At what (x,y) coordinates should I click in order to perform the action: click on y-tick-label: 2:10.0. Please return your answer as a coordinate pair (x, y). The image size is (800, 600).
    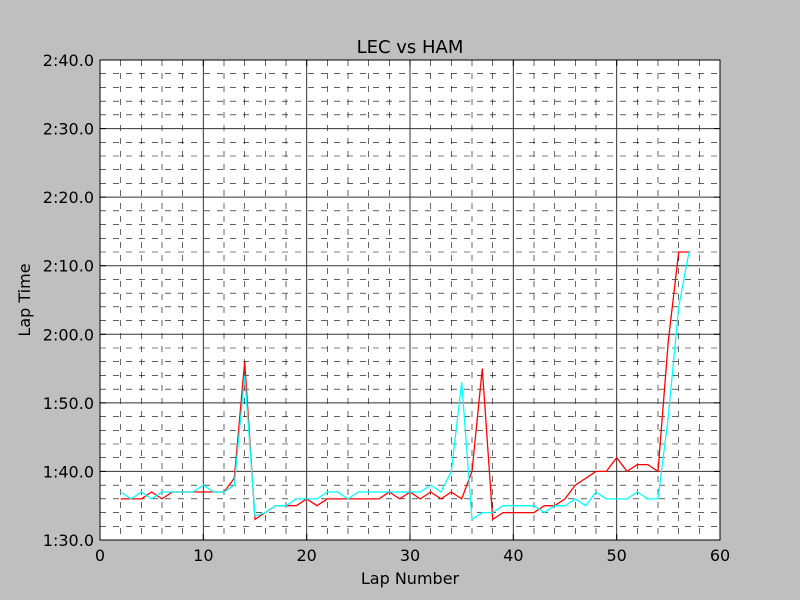
    Looking at the image, I should click on (68, 266).